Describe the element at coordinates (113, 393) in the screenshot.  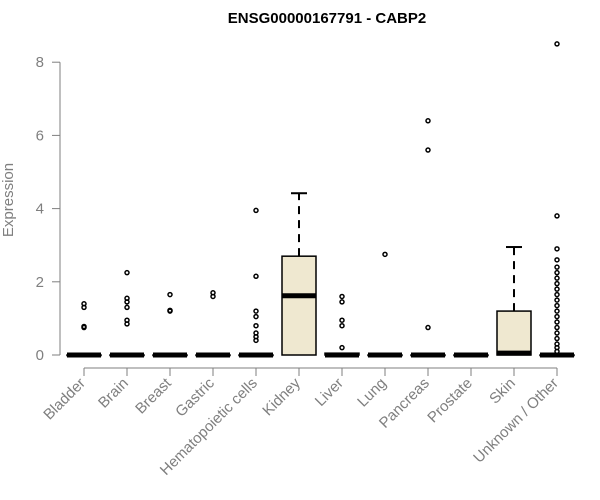
I see `x-tick-label: Brain` at that location.